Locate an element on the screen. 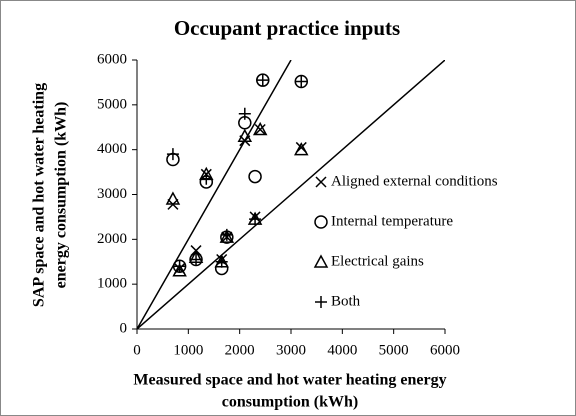 This screenshot has height=416, width=576. y-axis-label: energy consumption (kWh) is located at coordinates (61, 195).